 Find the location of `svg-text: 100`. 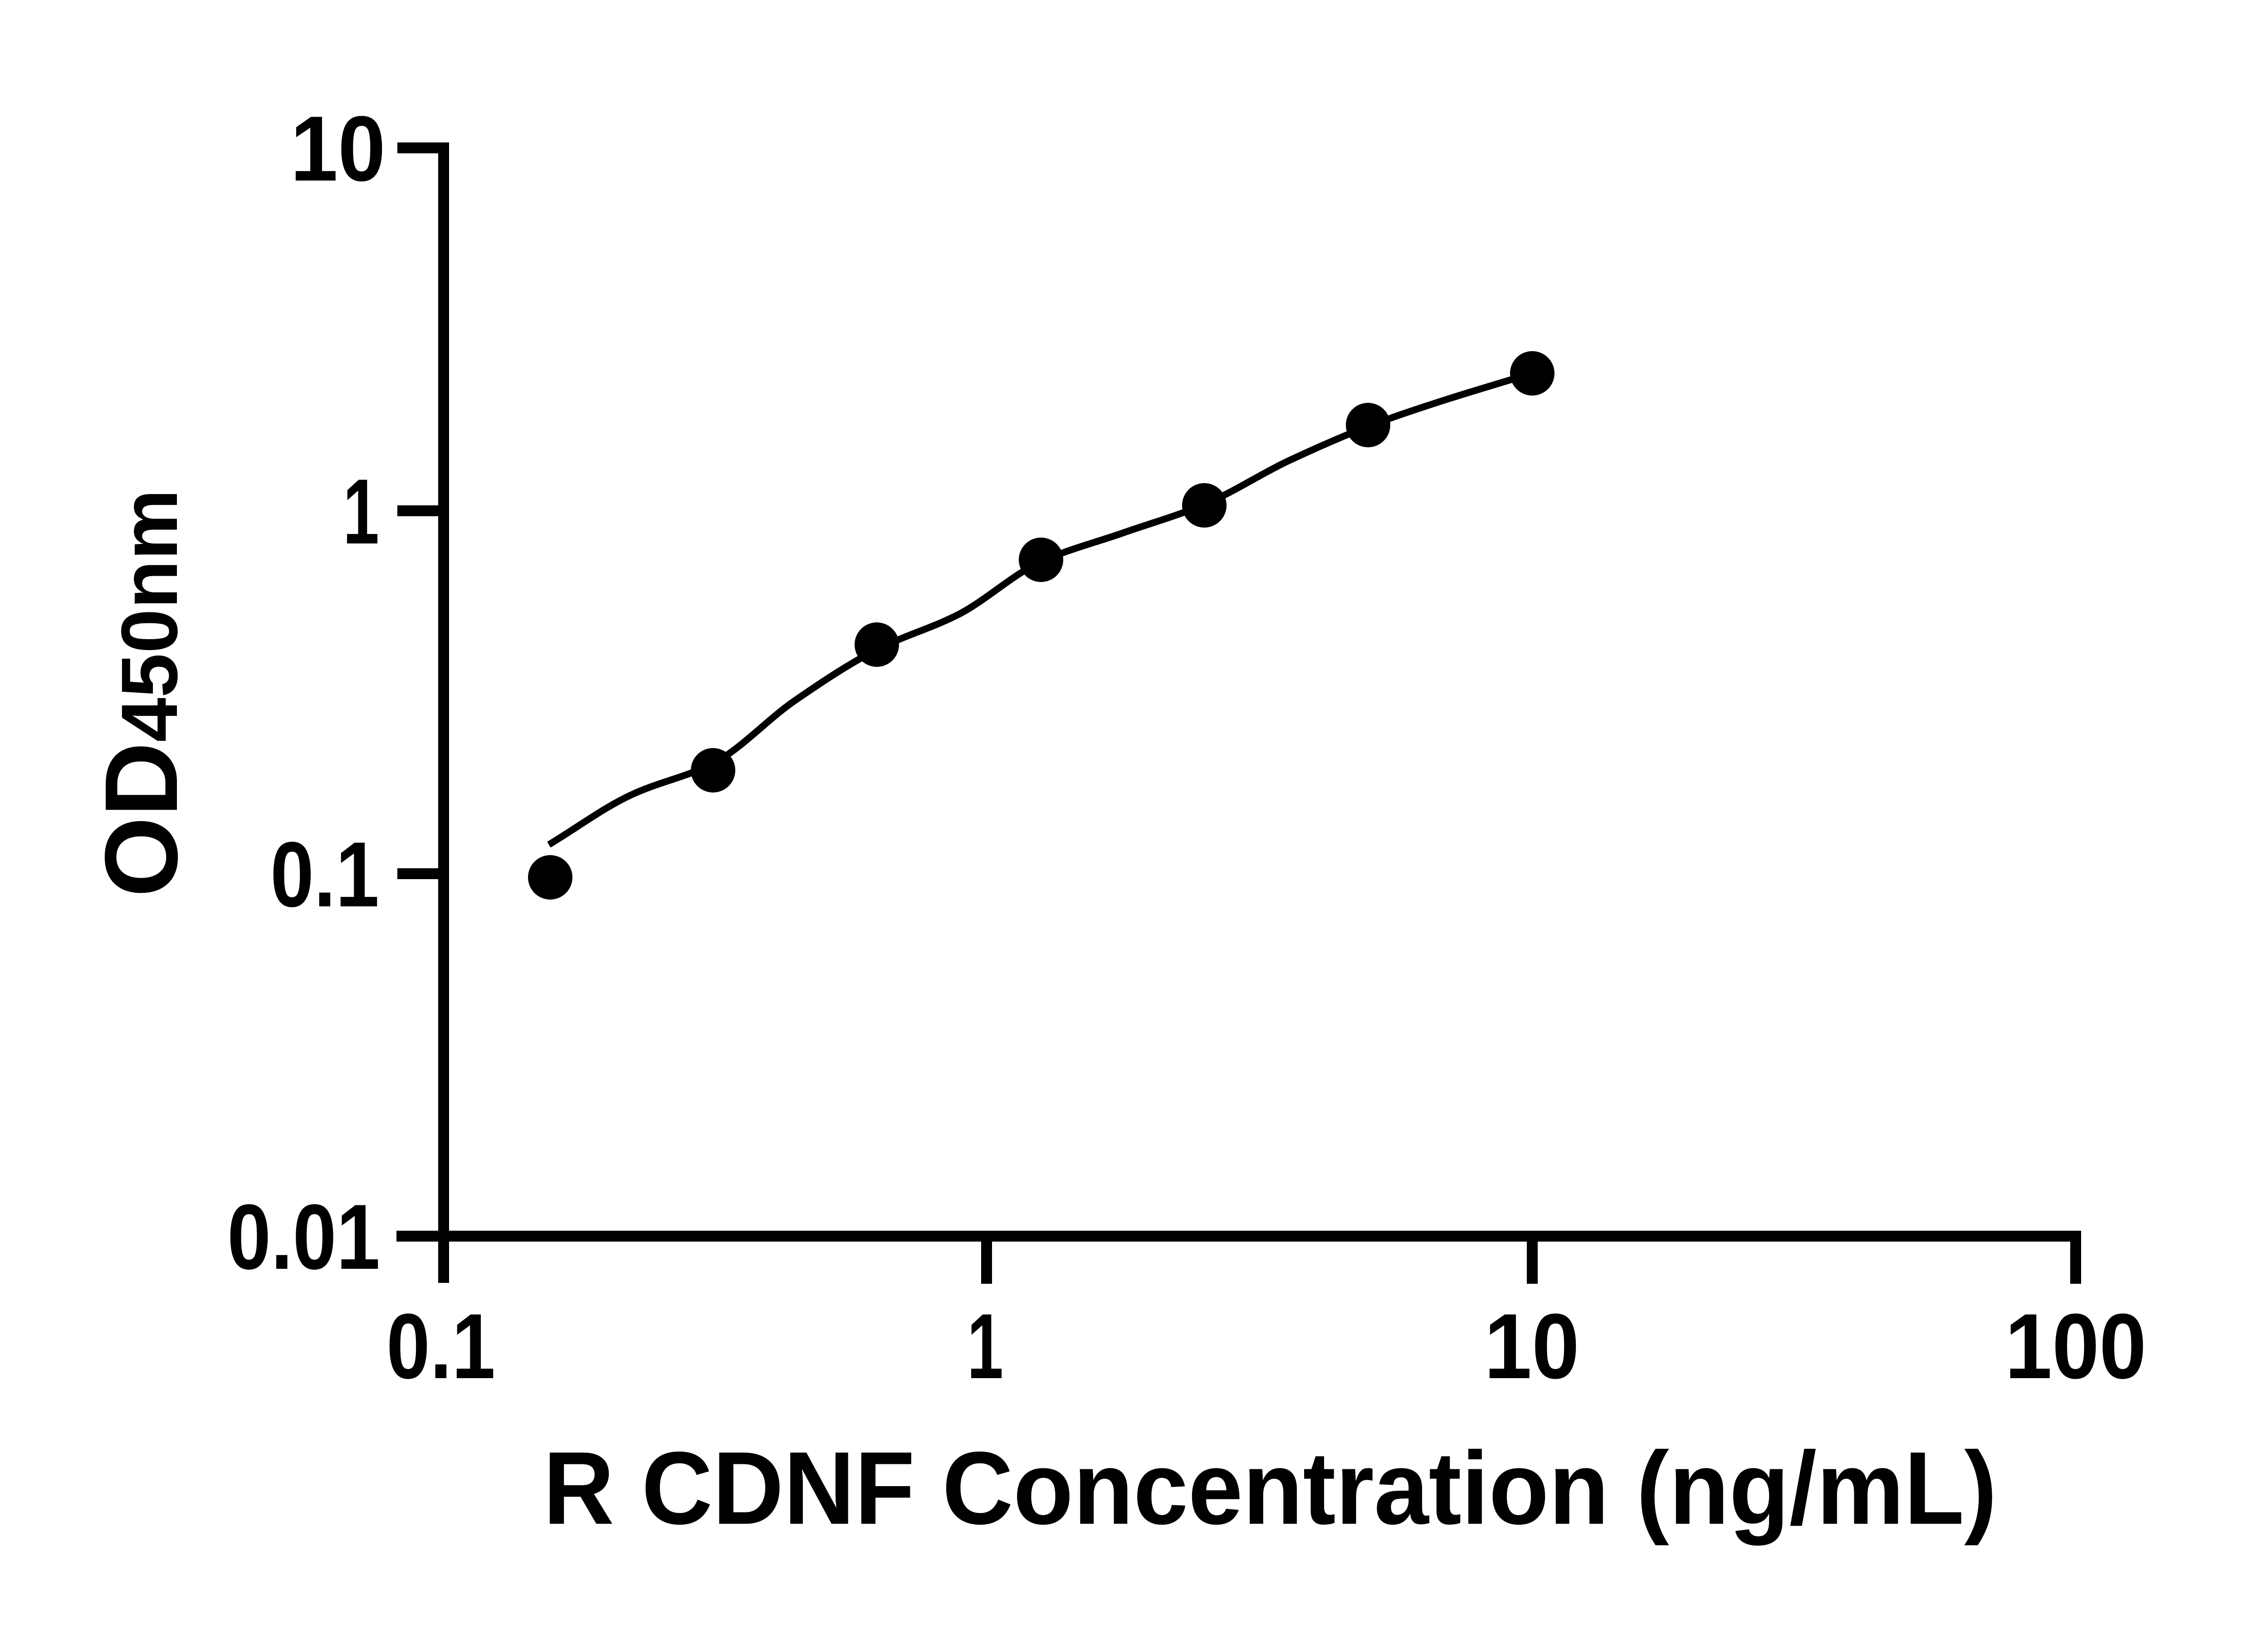

svg-text: 100 is located at coordinates (2076, 1346).